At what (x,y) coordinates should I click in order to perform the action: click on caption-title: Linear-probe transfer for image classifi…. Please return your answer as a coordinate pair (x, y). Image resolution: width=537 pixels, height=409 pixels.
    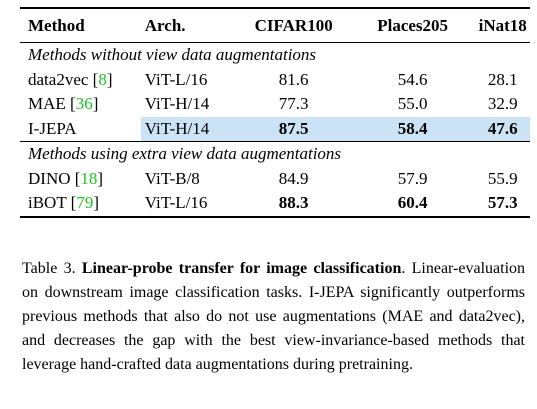
    Looking at the image, I should click on (241, 268).